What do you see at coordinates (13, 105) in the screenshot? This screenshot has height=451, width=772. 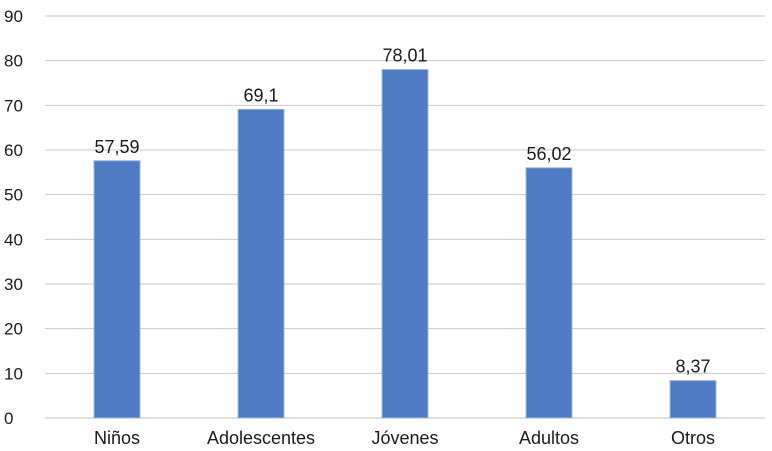 I see `y-tick-label: 70` at bounding box center [13, 105].